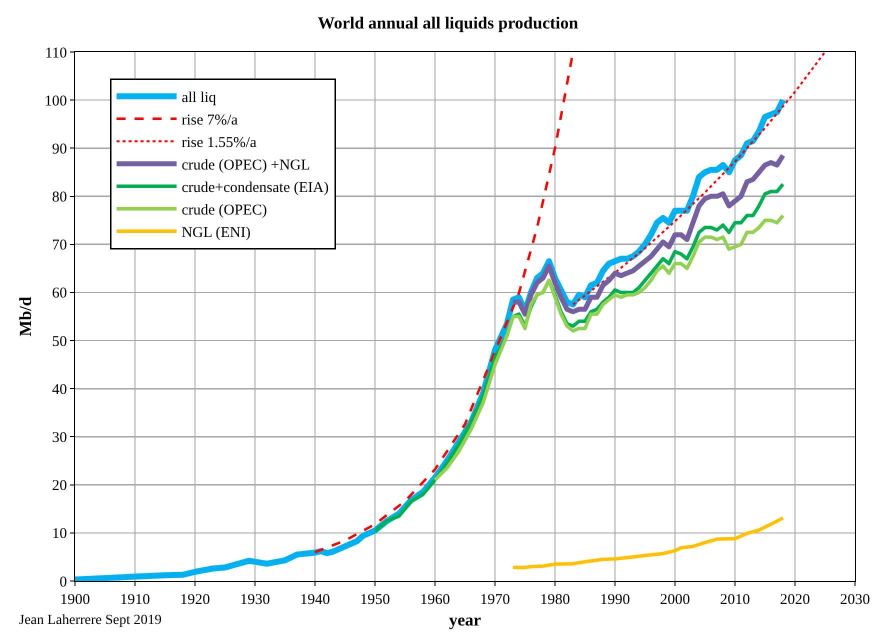  What do you see at coordinates (59, 534) in the screenshot?
I see `y-tick-label: 10` at bounding box center [59, 534].